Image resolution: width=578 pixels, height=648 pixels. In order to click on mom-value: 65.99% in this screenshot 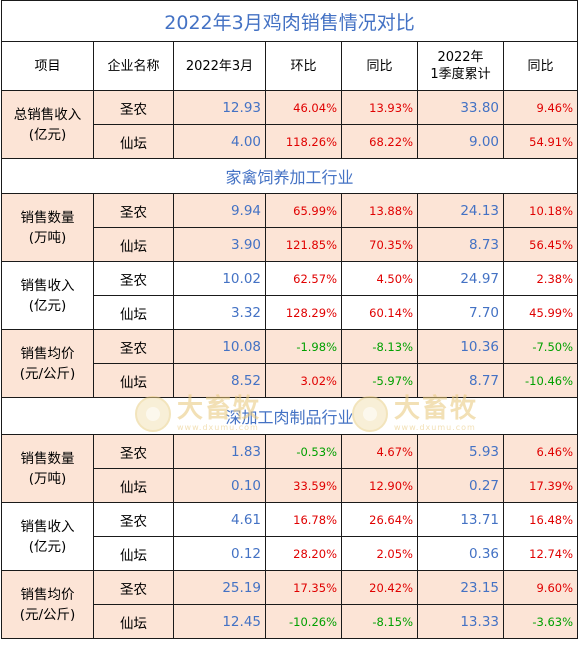, I will do `click(303, 210)`.